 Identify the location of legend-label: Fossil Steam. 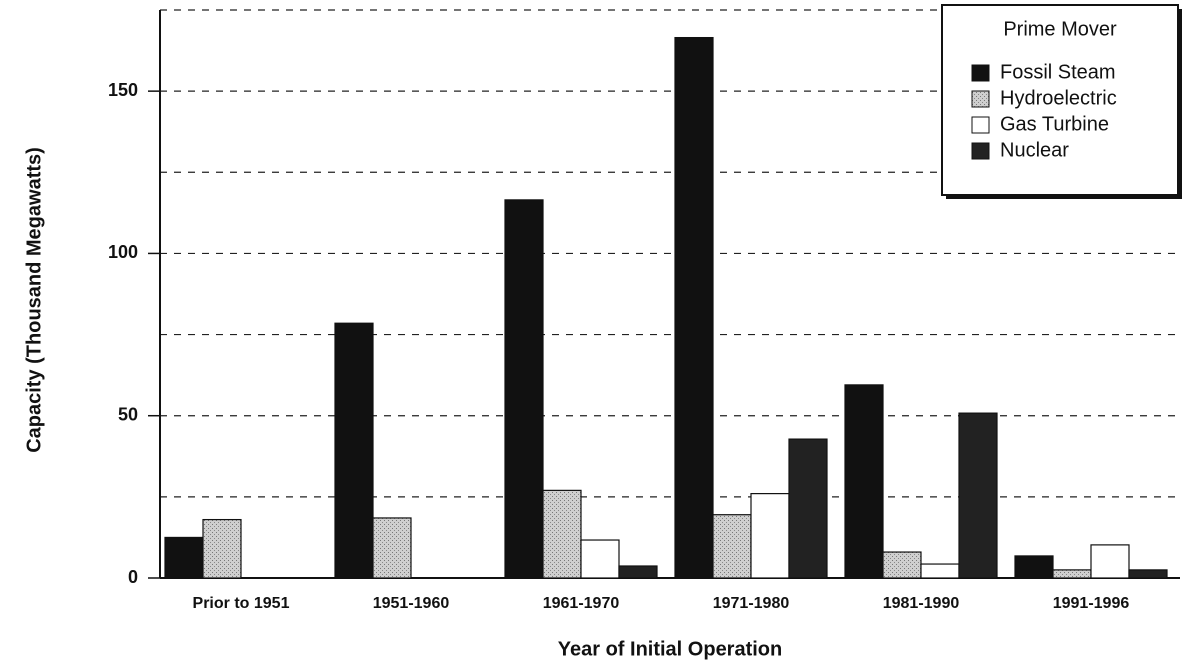
(1058, 72).